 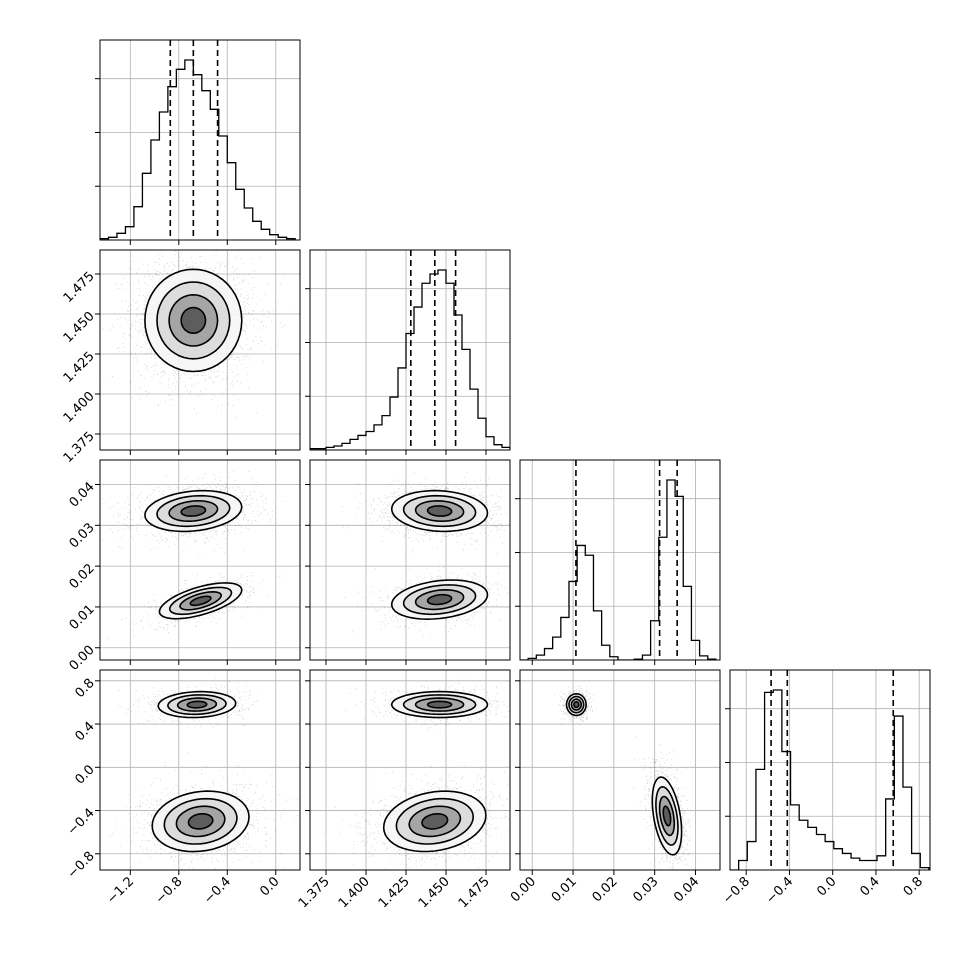 I want to click on y-tick-label: −0.4, so click(x=81, y=822).